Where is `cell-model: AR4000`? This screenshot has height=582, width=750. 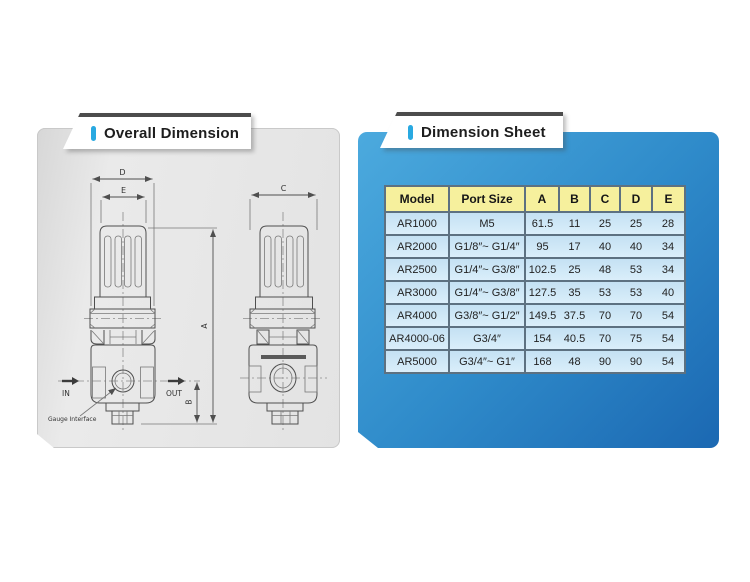
cell-model: AR4000 is located at coordinates (417, 315).